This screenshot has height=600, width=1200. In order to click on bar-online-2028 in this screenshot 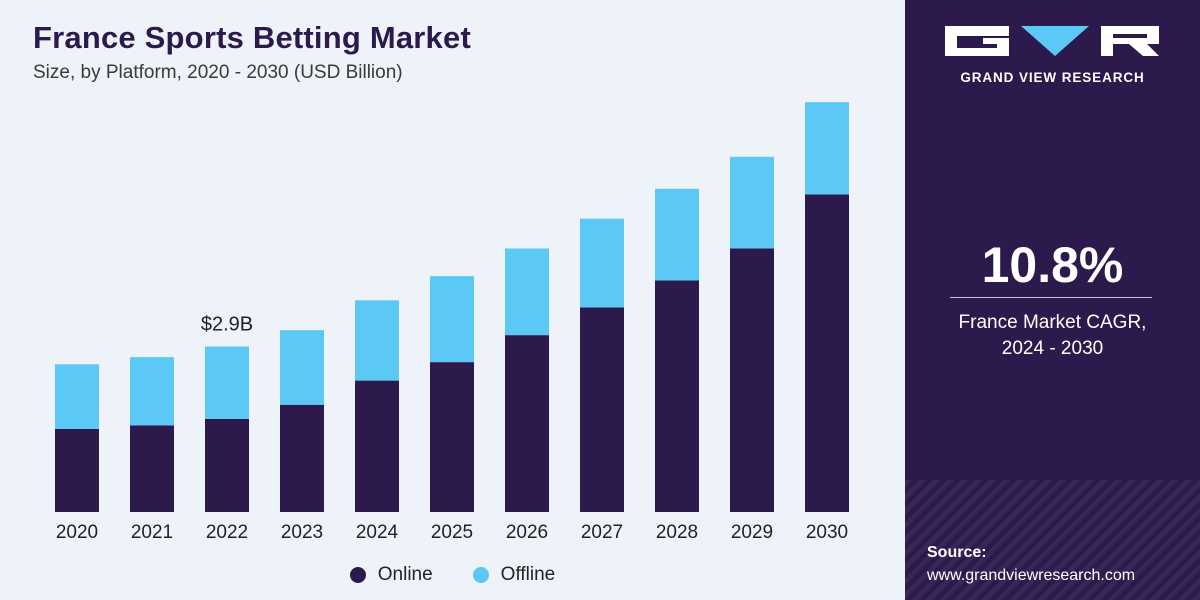, I will do `click(677, 396)`.